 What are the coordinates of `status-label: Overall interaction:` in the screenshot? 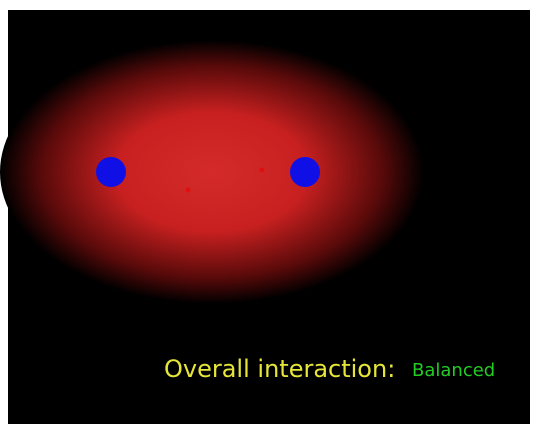 It's located at (279, 369).